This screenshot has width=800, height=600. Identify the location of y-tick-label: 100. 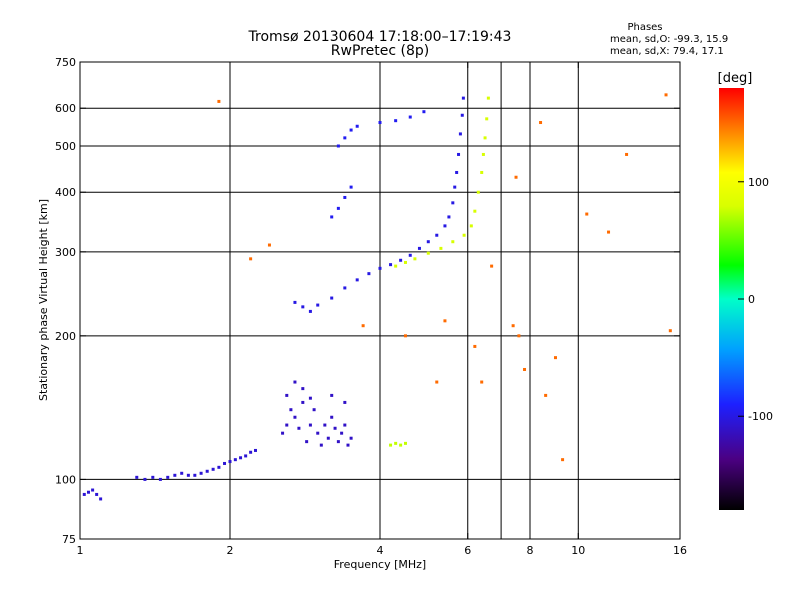
(65, 479).